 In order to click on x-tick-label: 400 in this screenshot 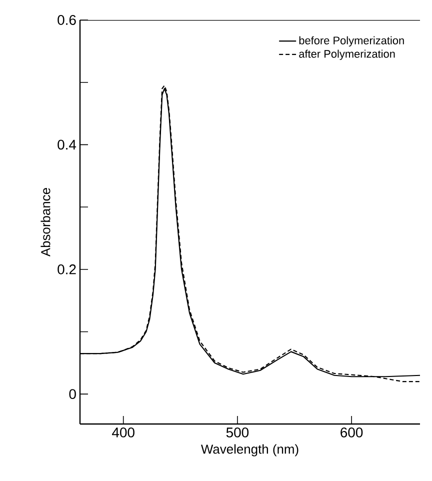, I will do `click(123, 433)`.